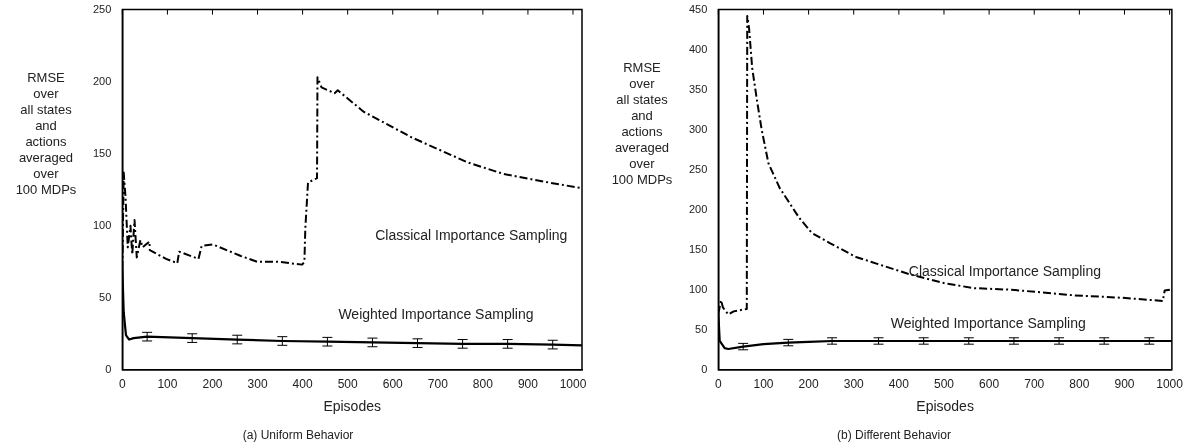 The height and width of the screenshot is (448, 1192). I want to click on text: Classical Importance Sampling, so click(471, 235).